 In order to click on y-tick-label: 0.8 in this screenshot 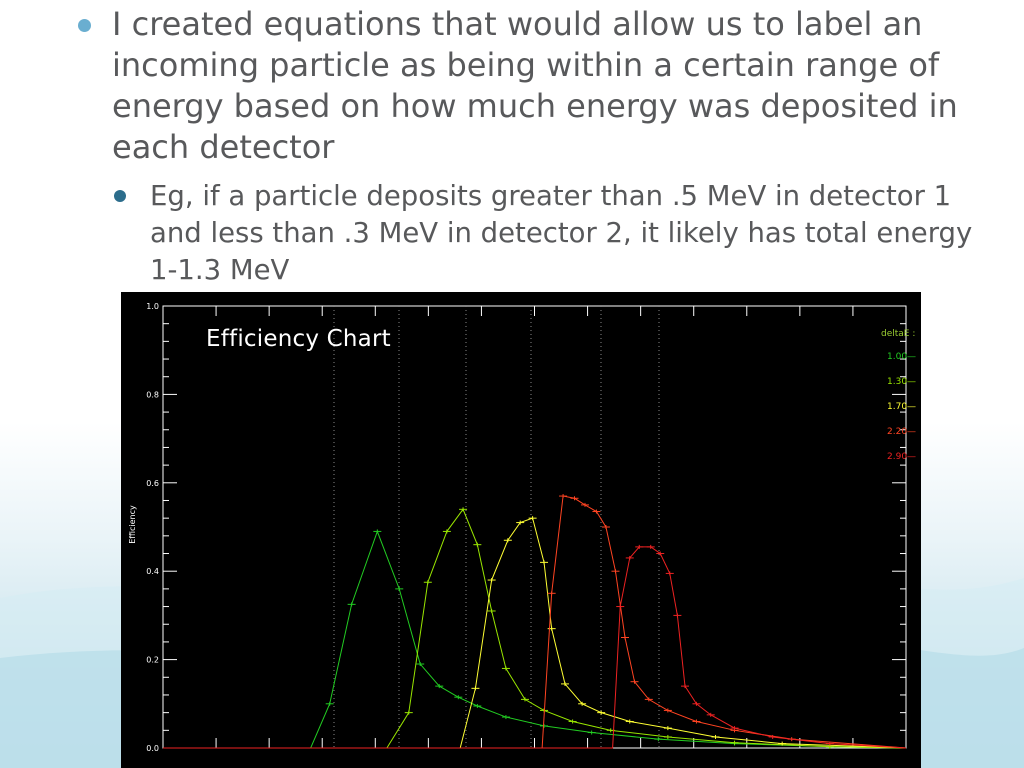, I will do `click(152, 394)`.